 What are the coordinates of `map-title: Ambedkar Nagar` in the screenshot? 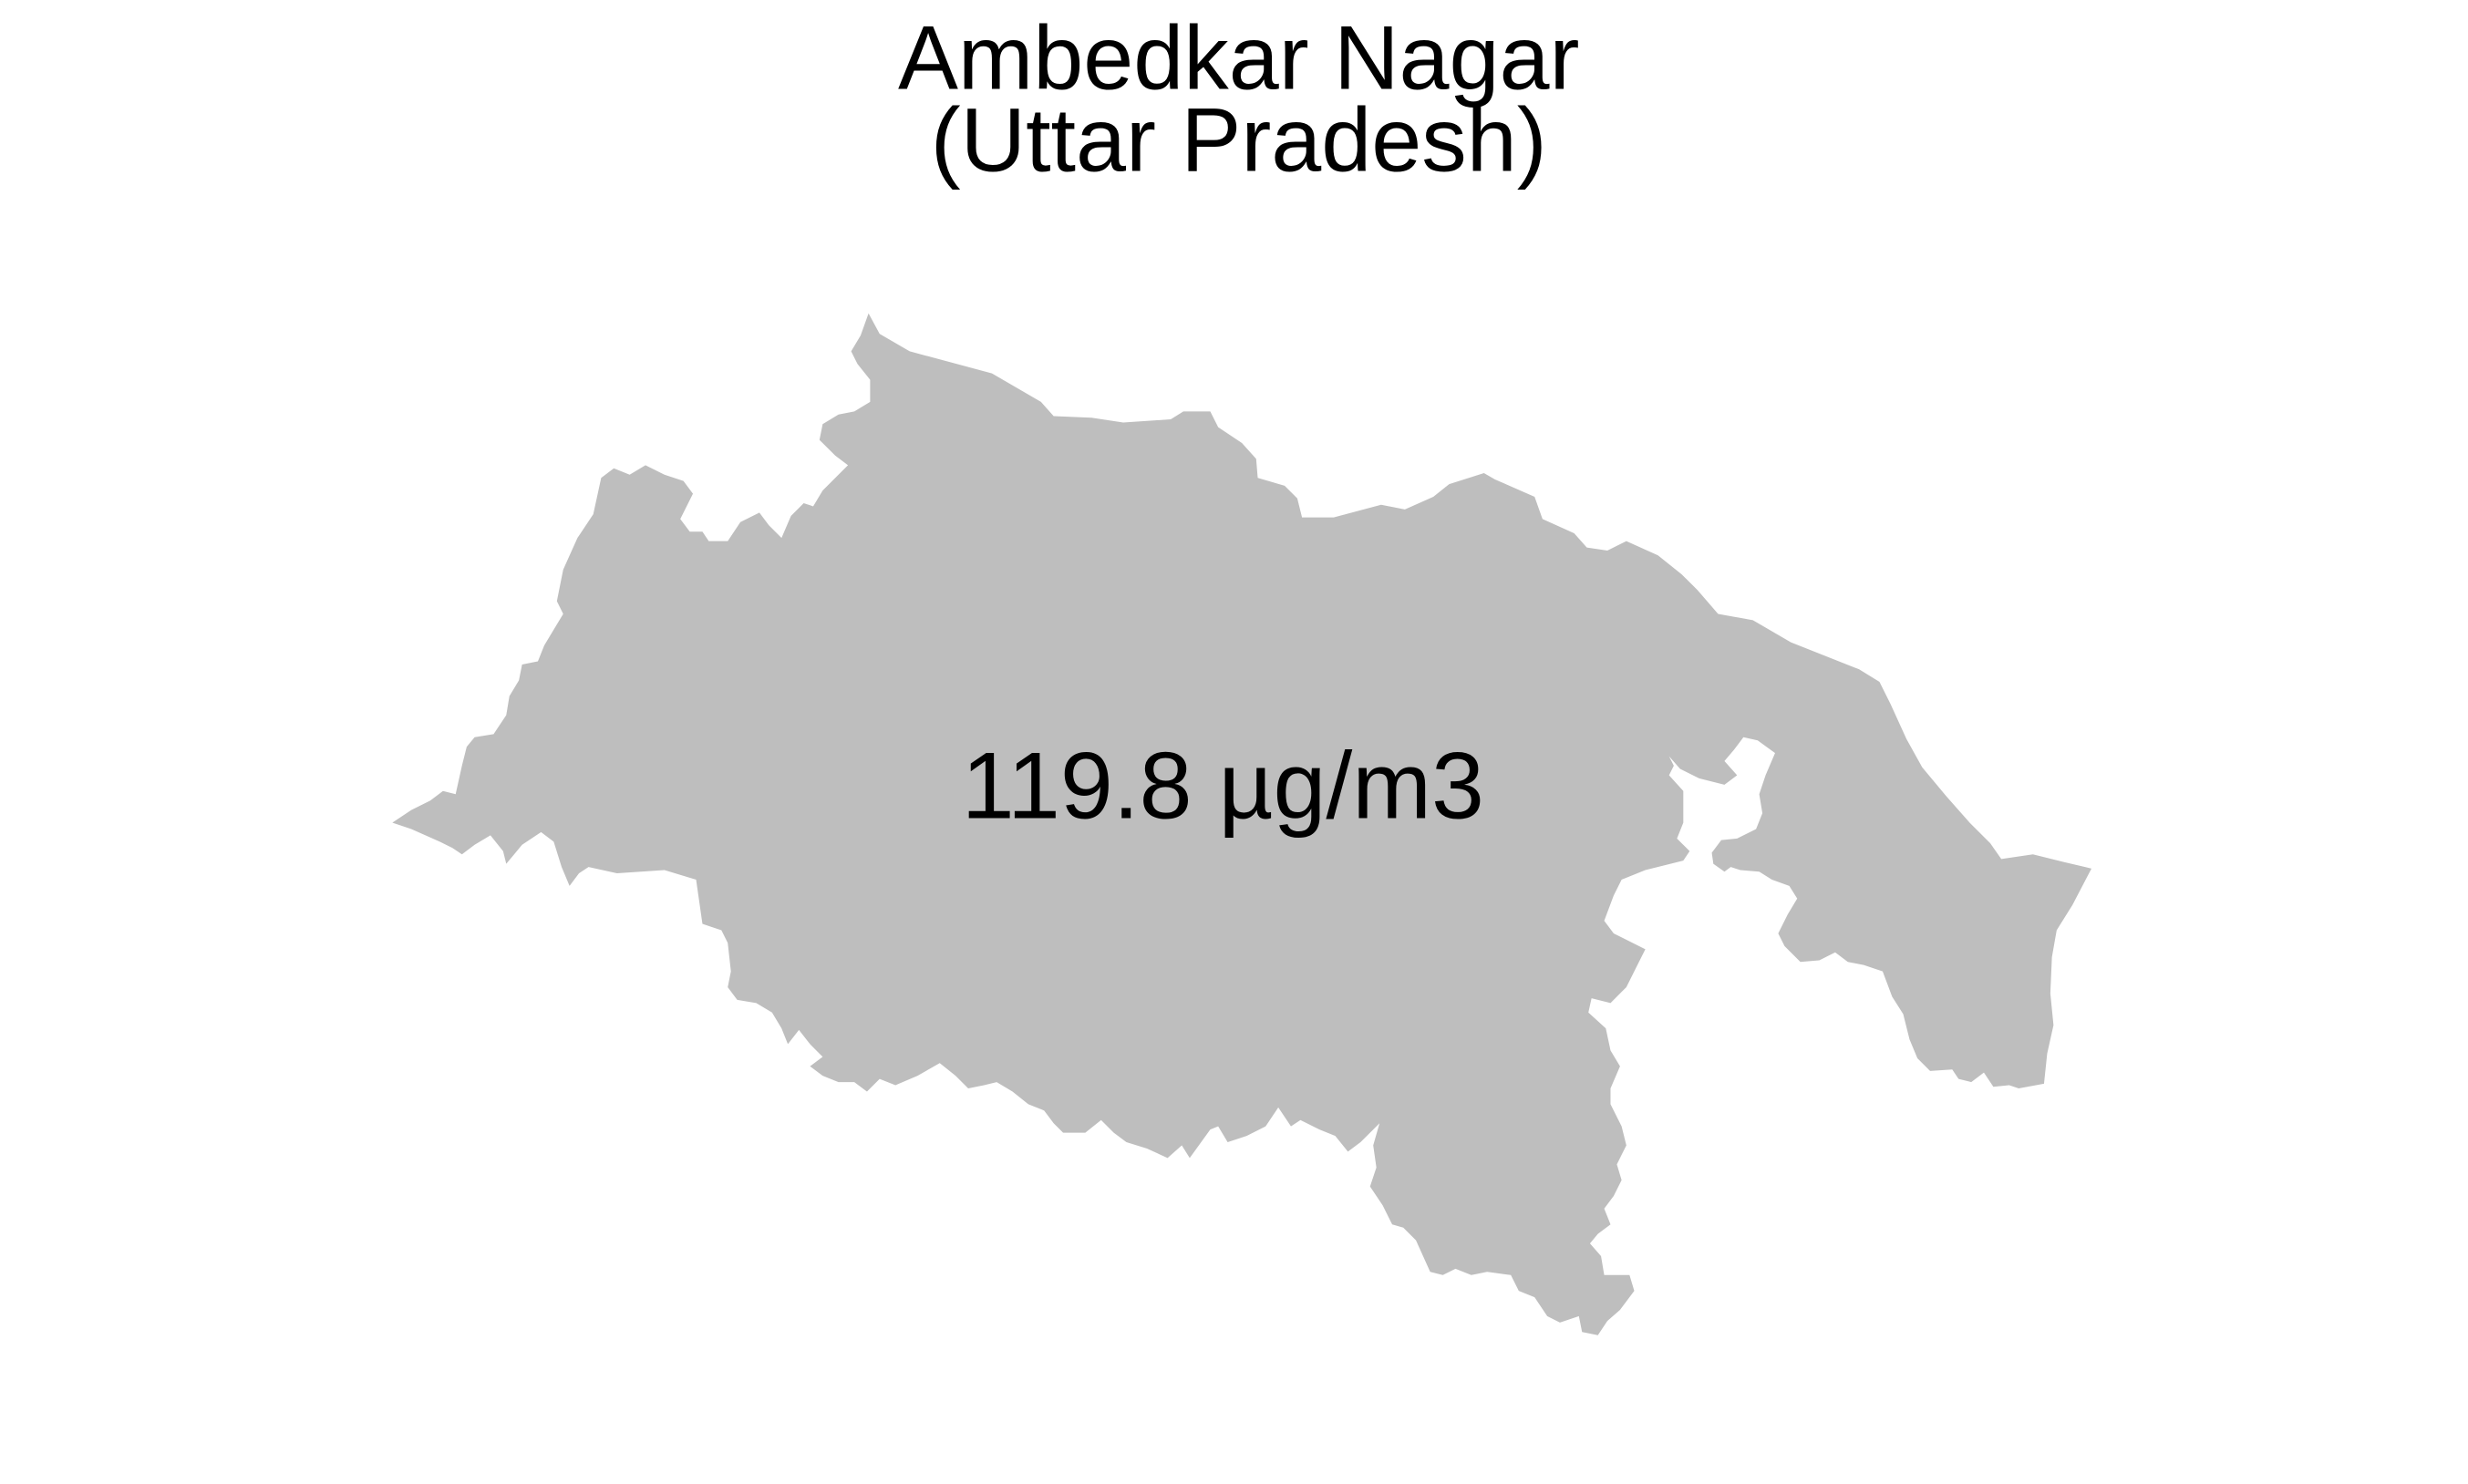 It's located at (1239, 57).